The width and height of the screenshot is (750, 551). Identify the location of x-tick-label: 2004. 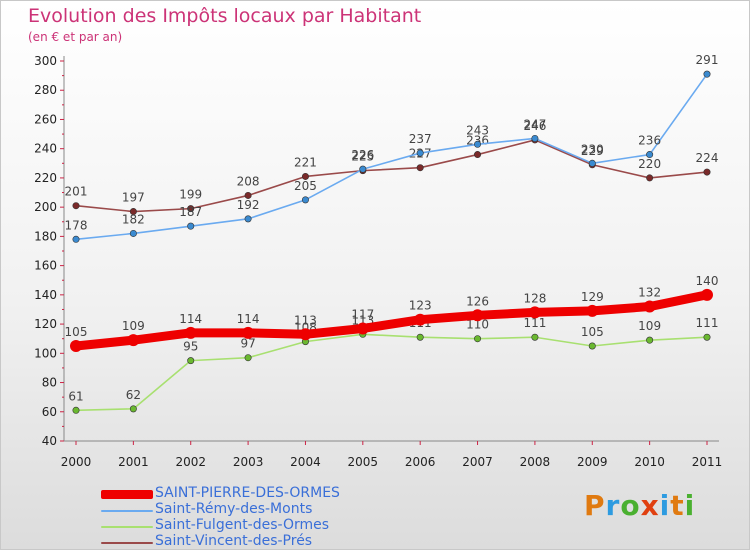
(305, 462).